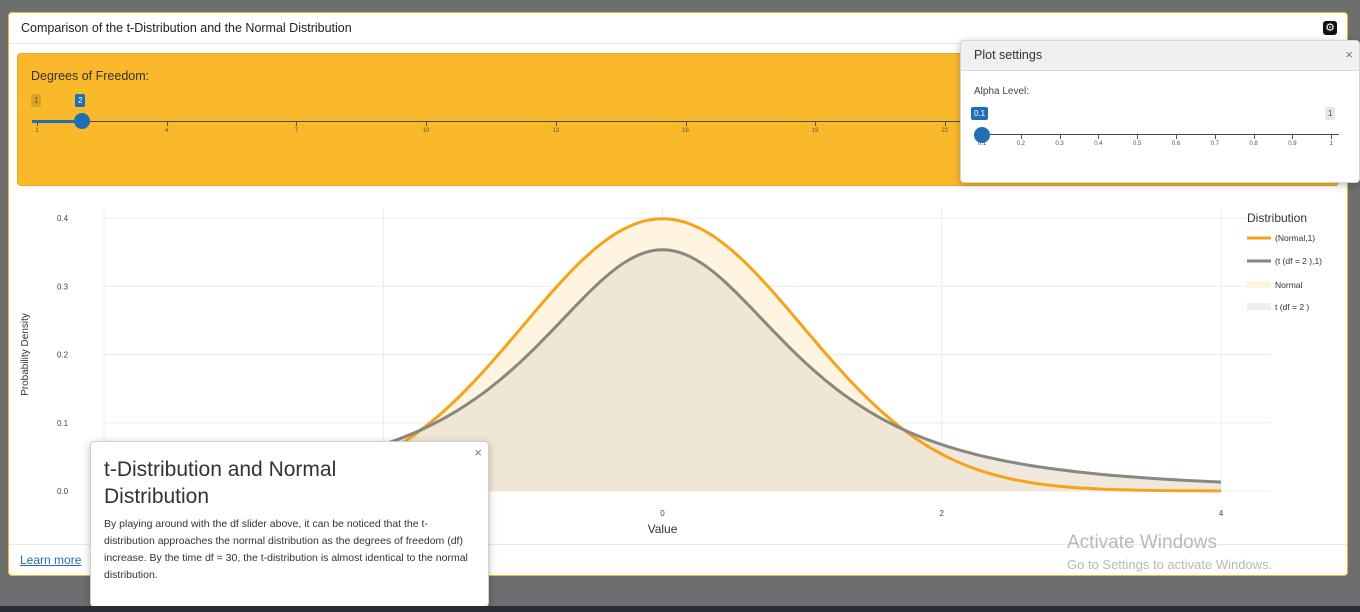 The image size is (1360, 612). What do you see at coordinates (980, 113) in the screenshot?
I see `alpha-value-chip: 0.1` at bounding box center [980, 113].